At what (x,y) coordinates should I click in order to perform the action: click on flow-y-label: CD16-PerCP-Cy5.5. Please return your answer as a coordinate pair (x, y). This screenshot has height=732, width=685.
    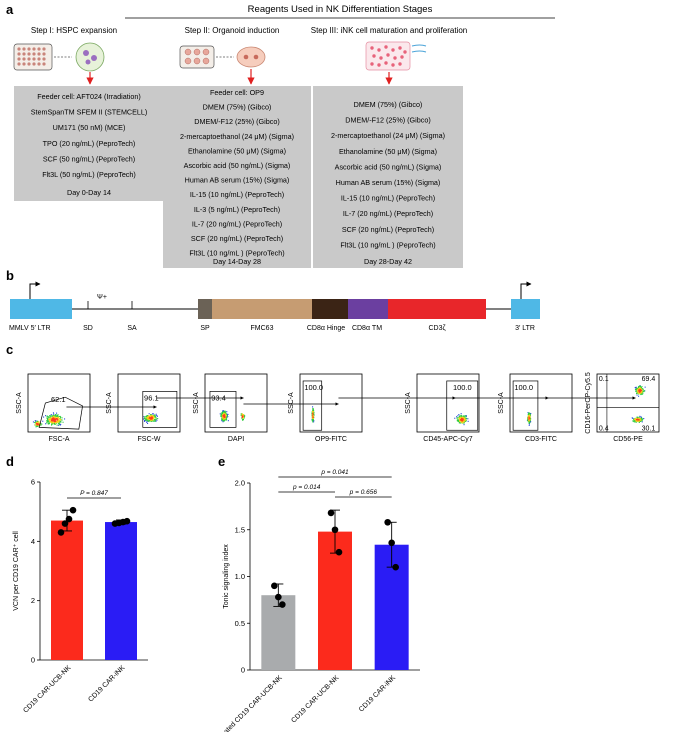
    Looking at the image, I should click on (588, 403).